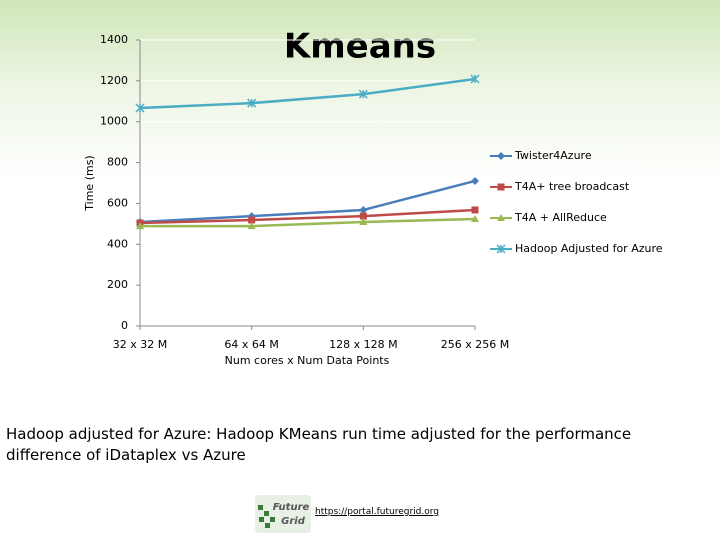 The image size is (720, 540). I want to click on y-tick-label: 0, so click(124, 325).